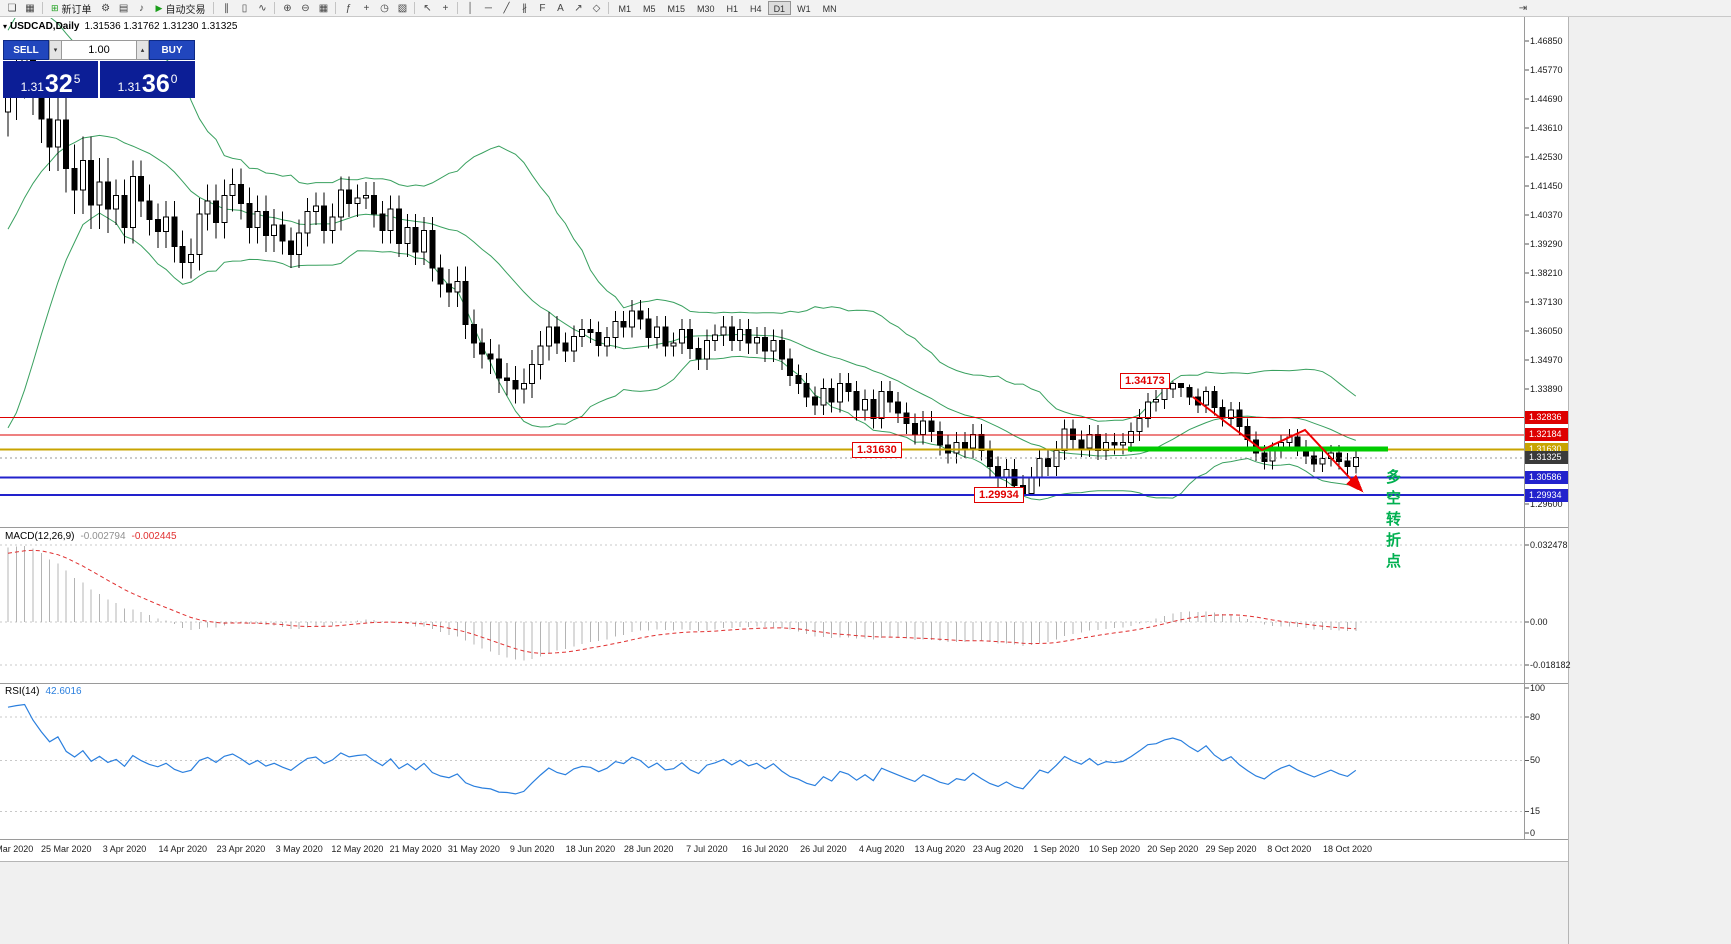 This screenshot has width=1731, height=944. I want to click on buy-price-main: 1.31, so click(129, 87).